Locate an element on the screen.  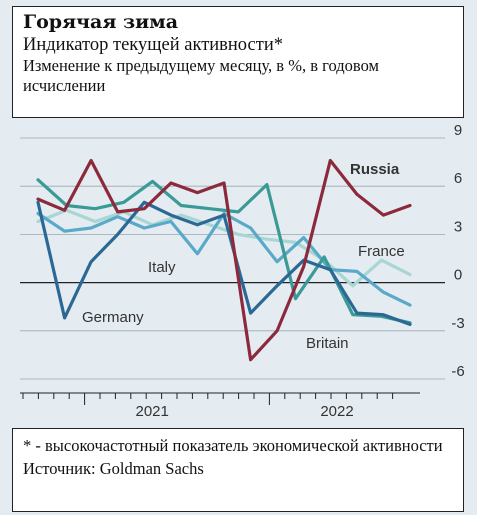
series-label-russia: Russia is located at coordinates (375, 169).